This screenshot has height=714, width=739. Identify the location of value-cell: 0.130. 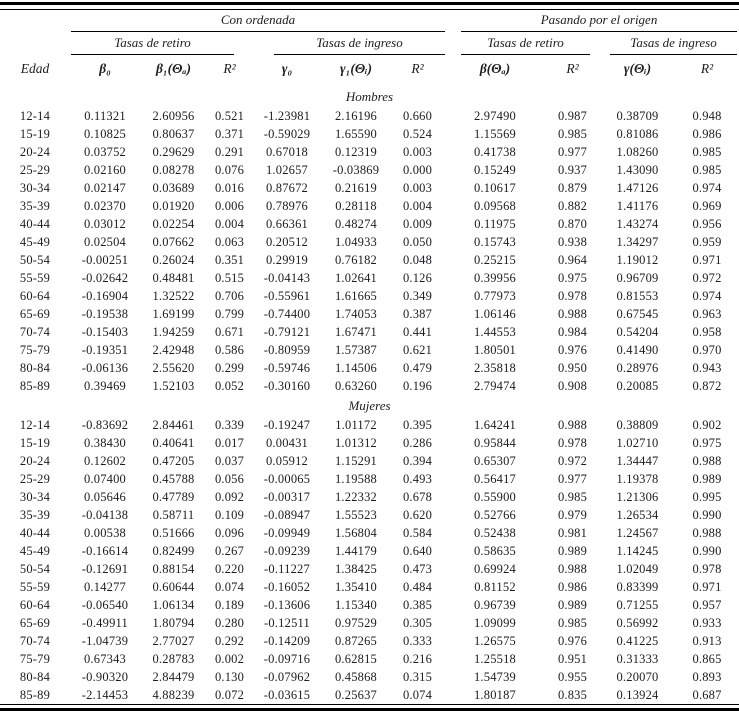
(229, 676).